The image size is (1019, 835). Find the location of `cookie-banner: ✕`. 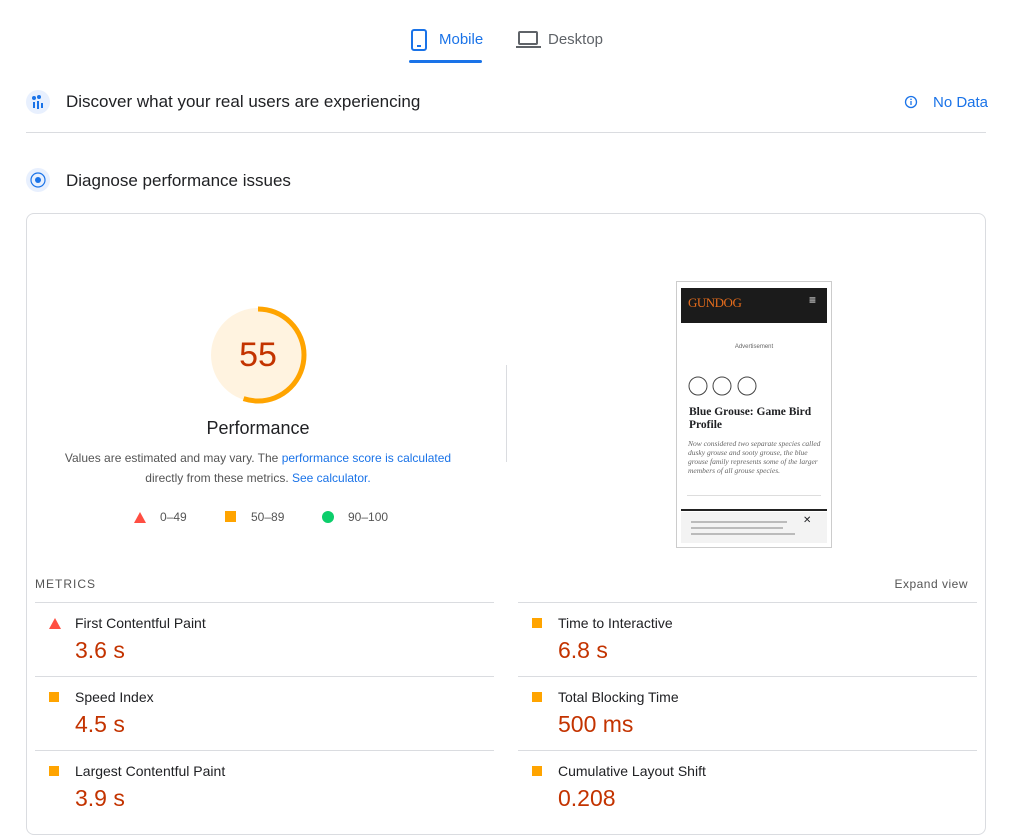

cookie-banner: ✕ is located at coordinates (754, 527).